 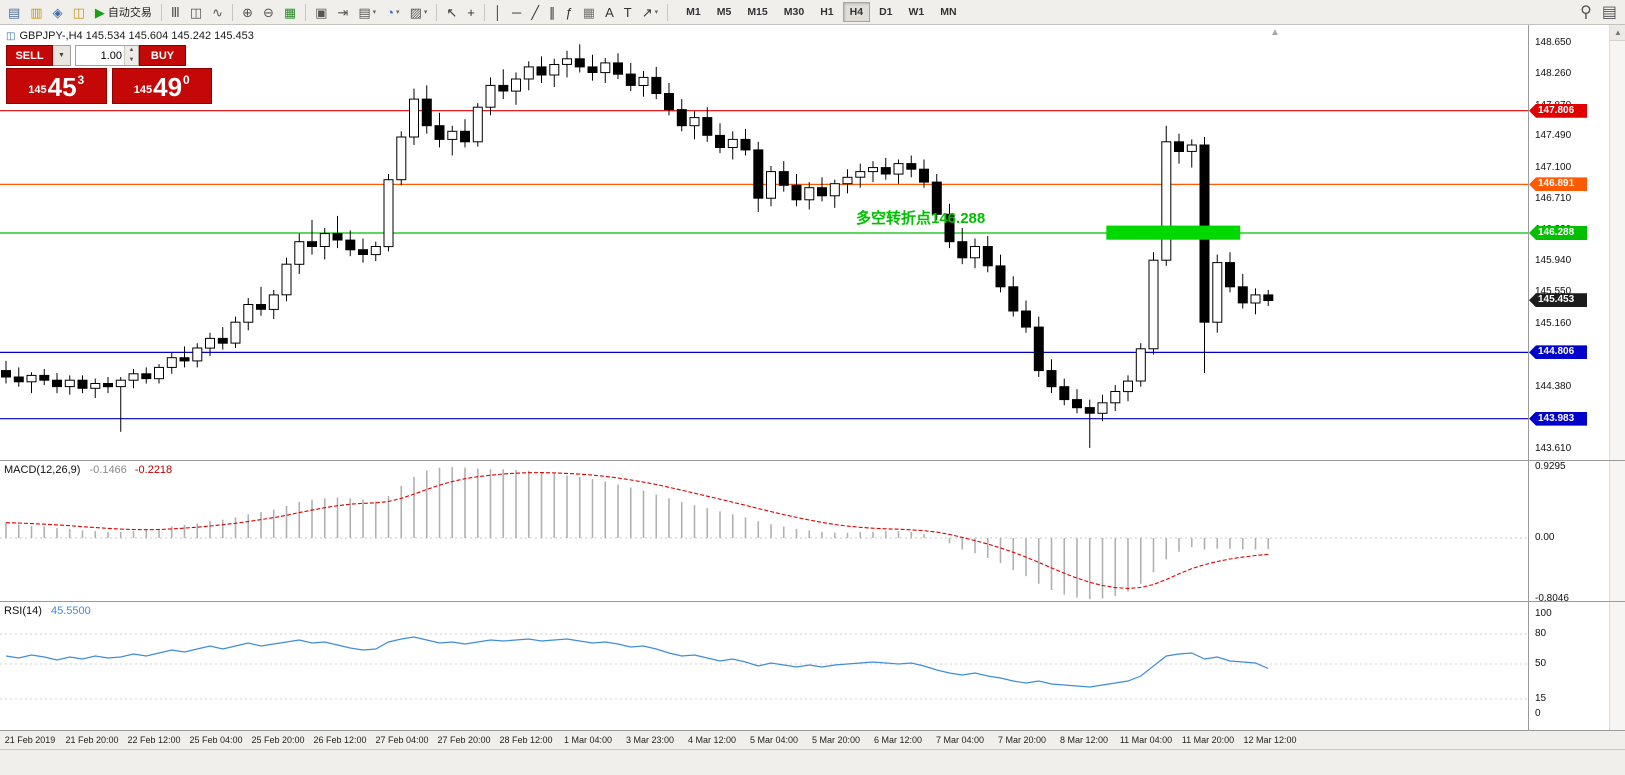 I want to click on text-label-icon: T, so click(x=627, y=12).